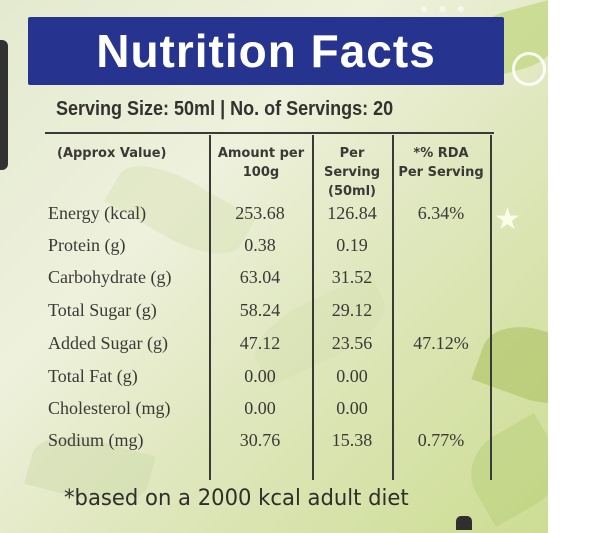 The height and width of the screenshot is (533, 614). What do you see at coordinates (444, 8) in the screenshot?
I see `dots-decoration: ● ● ●` at bounding box center [444, 8].